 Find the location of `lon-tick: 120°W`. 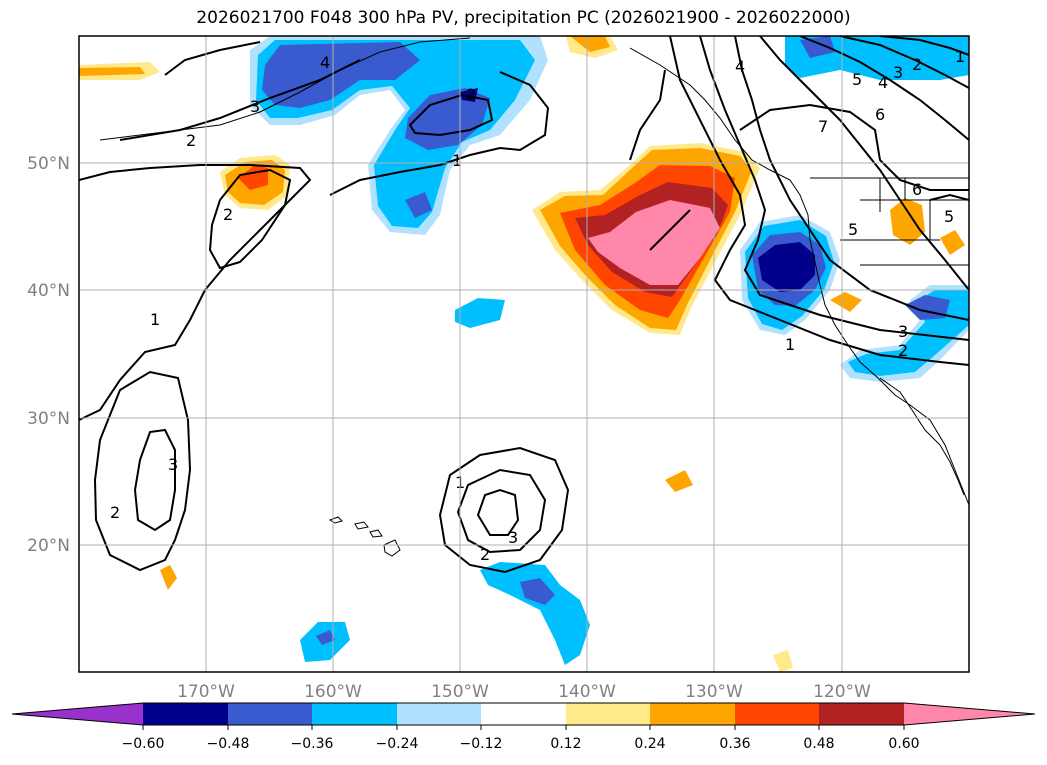

lon-tick: 120°W is located at coordinates (842, 692).